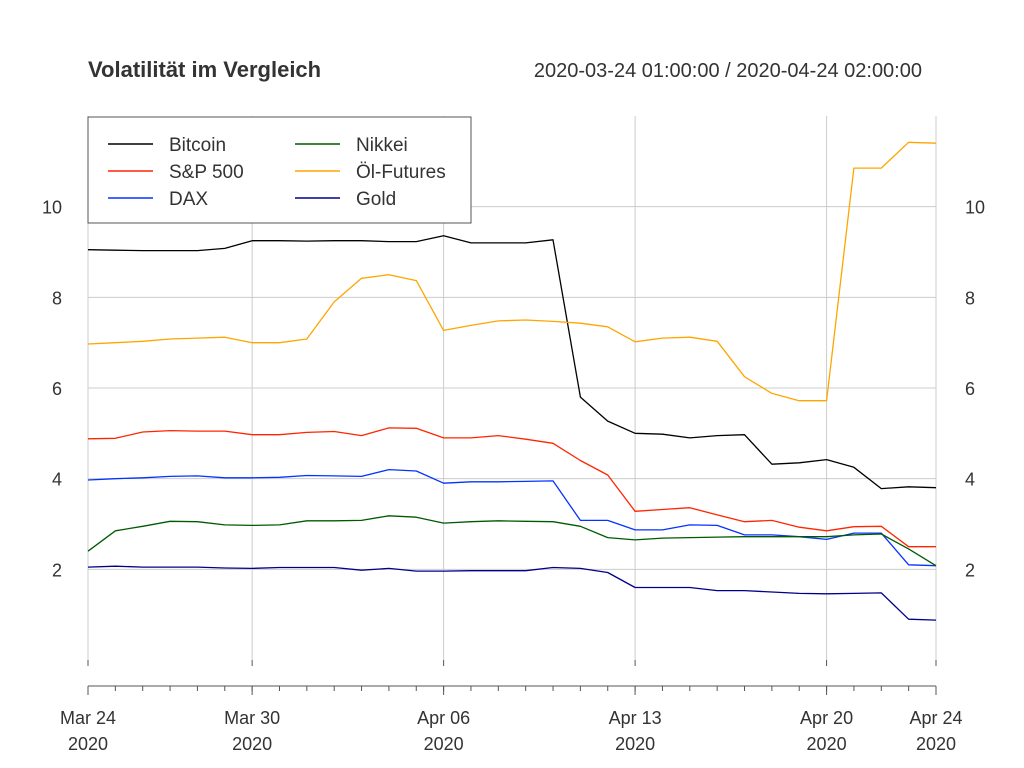  What do you see at coordinates (382, 145) in the screenshot?
I see `legend-label: Nikkei` at bounding box center [382, 145].